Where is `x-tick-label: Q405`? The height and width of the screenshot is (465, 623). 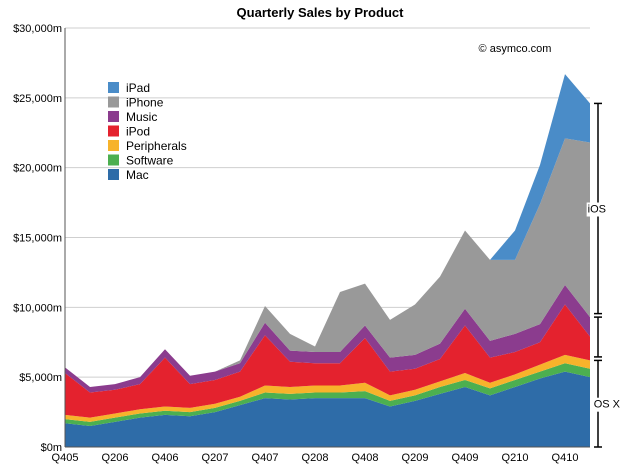 x-tick-label: Q405 is located at coordinates (65, 458).